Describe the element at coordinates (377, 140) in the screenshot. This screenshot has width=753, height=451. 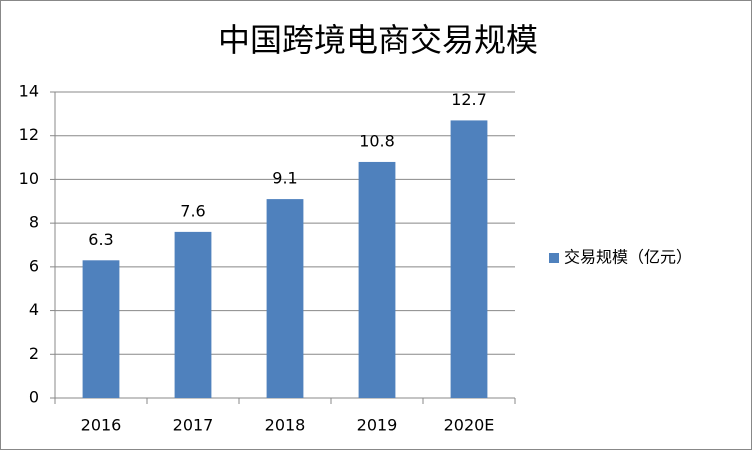
I see `data-label: 10.8` at that location.